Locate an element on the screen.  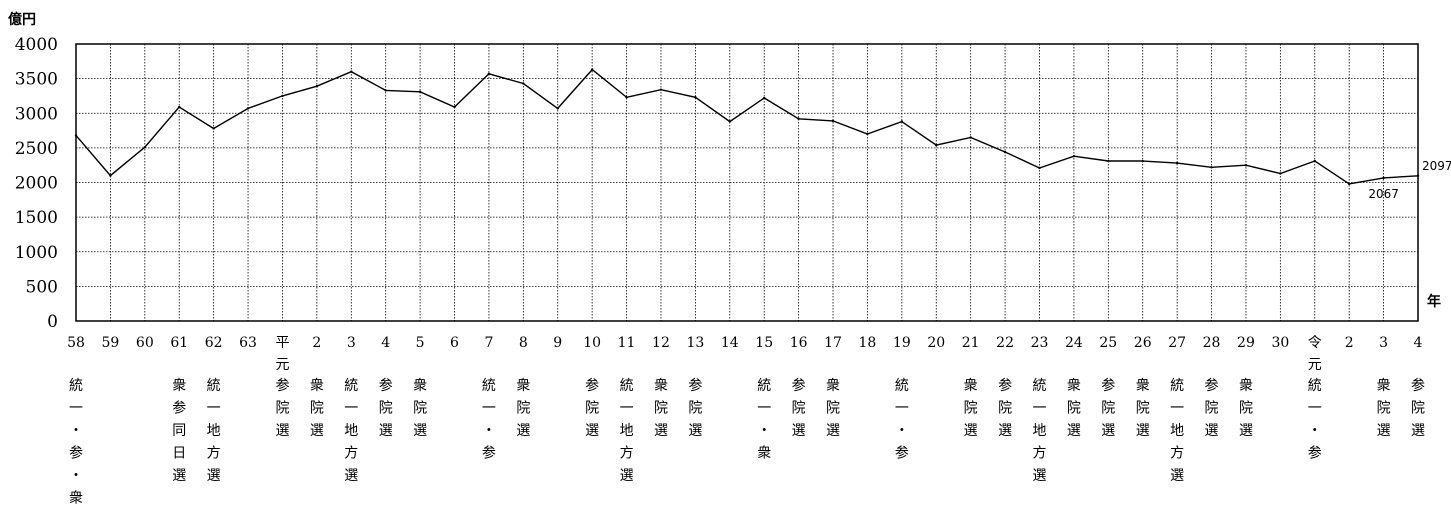
y-axis-unit-label: 億円 is located at coordinates (22, 19).